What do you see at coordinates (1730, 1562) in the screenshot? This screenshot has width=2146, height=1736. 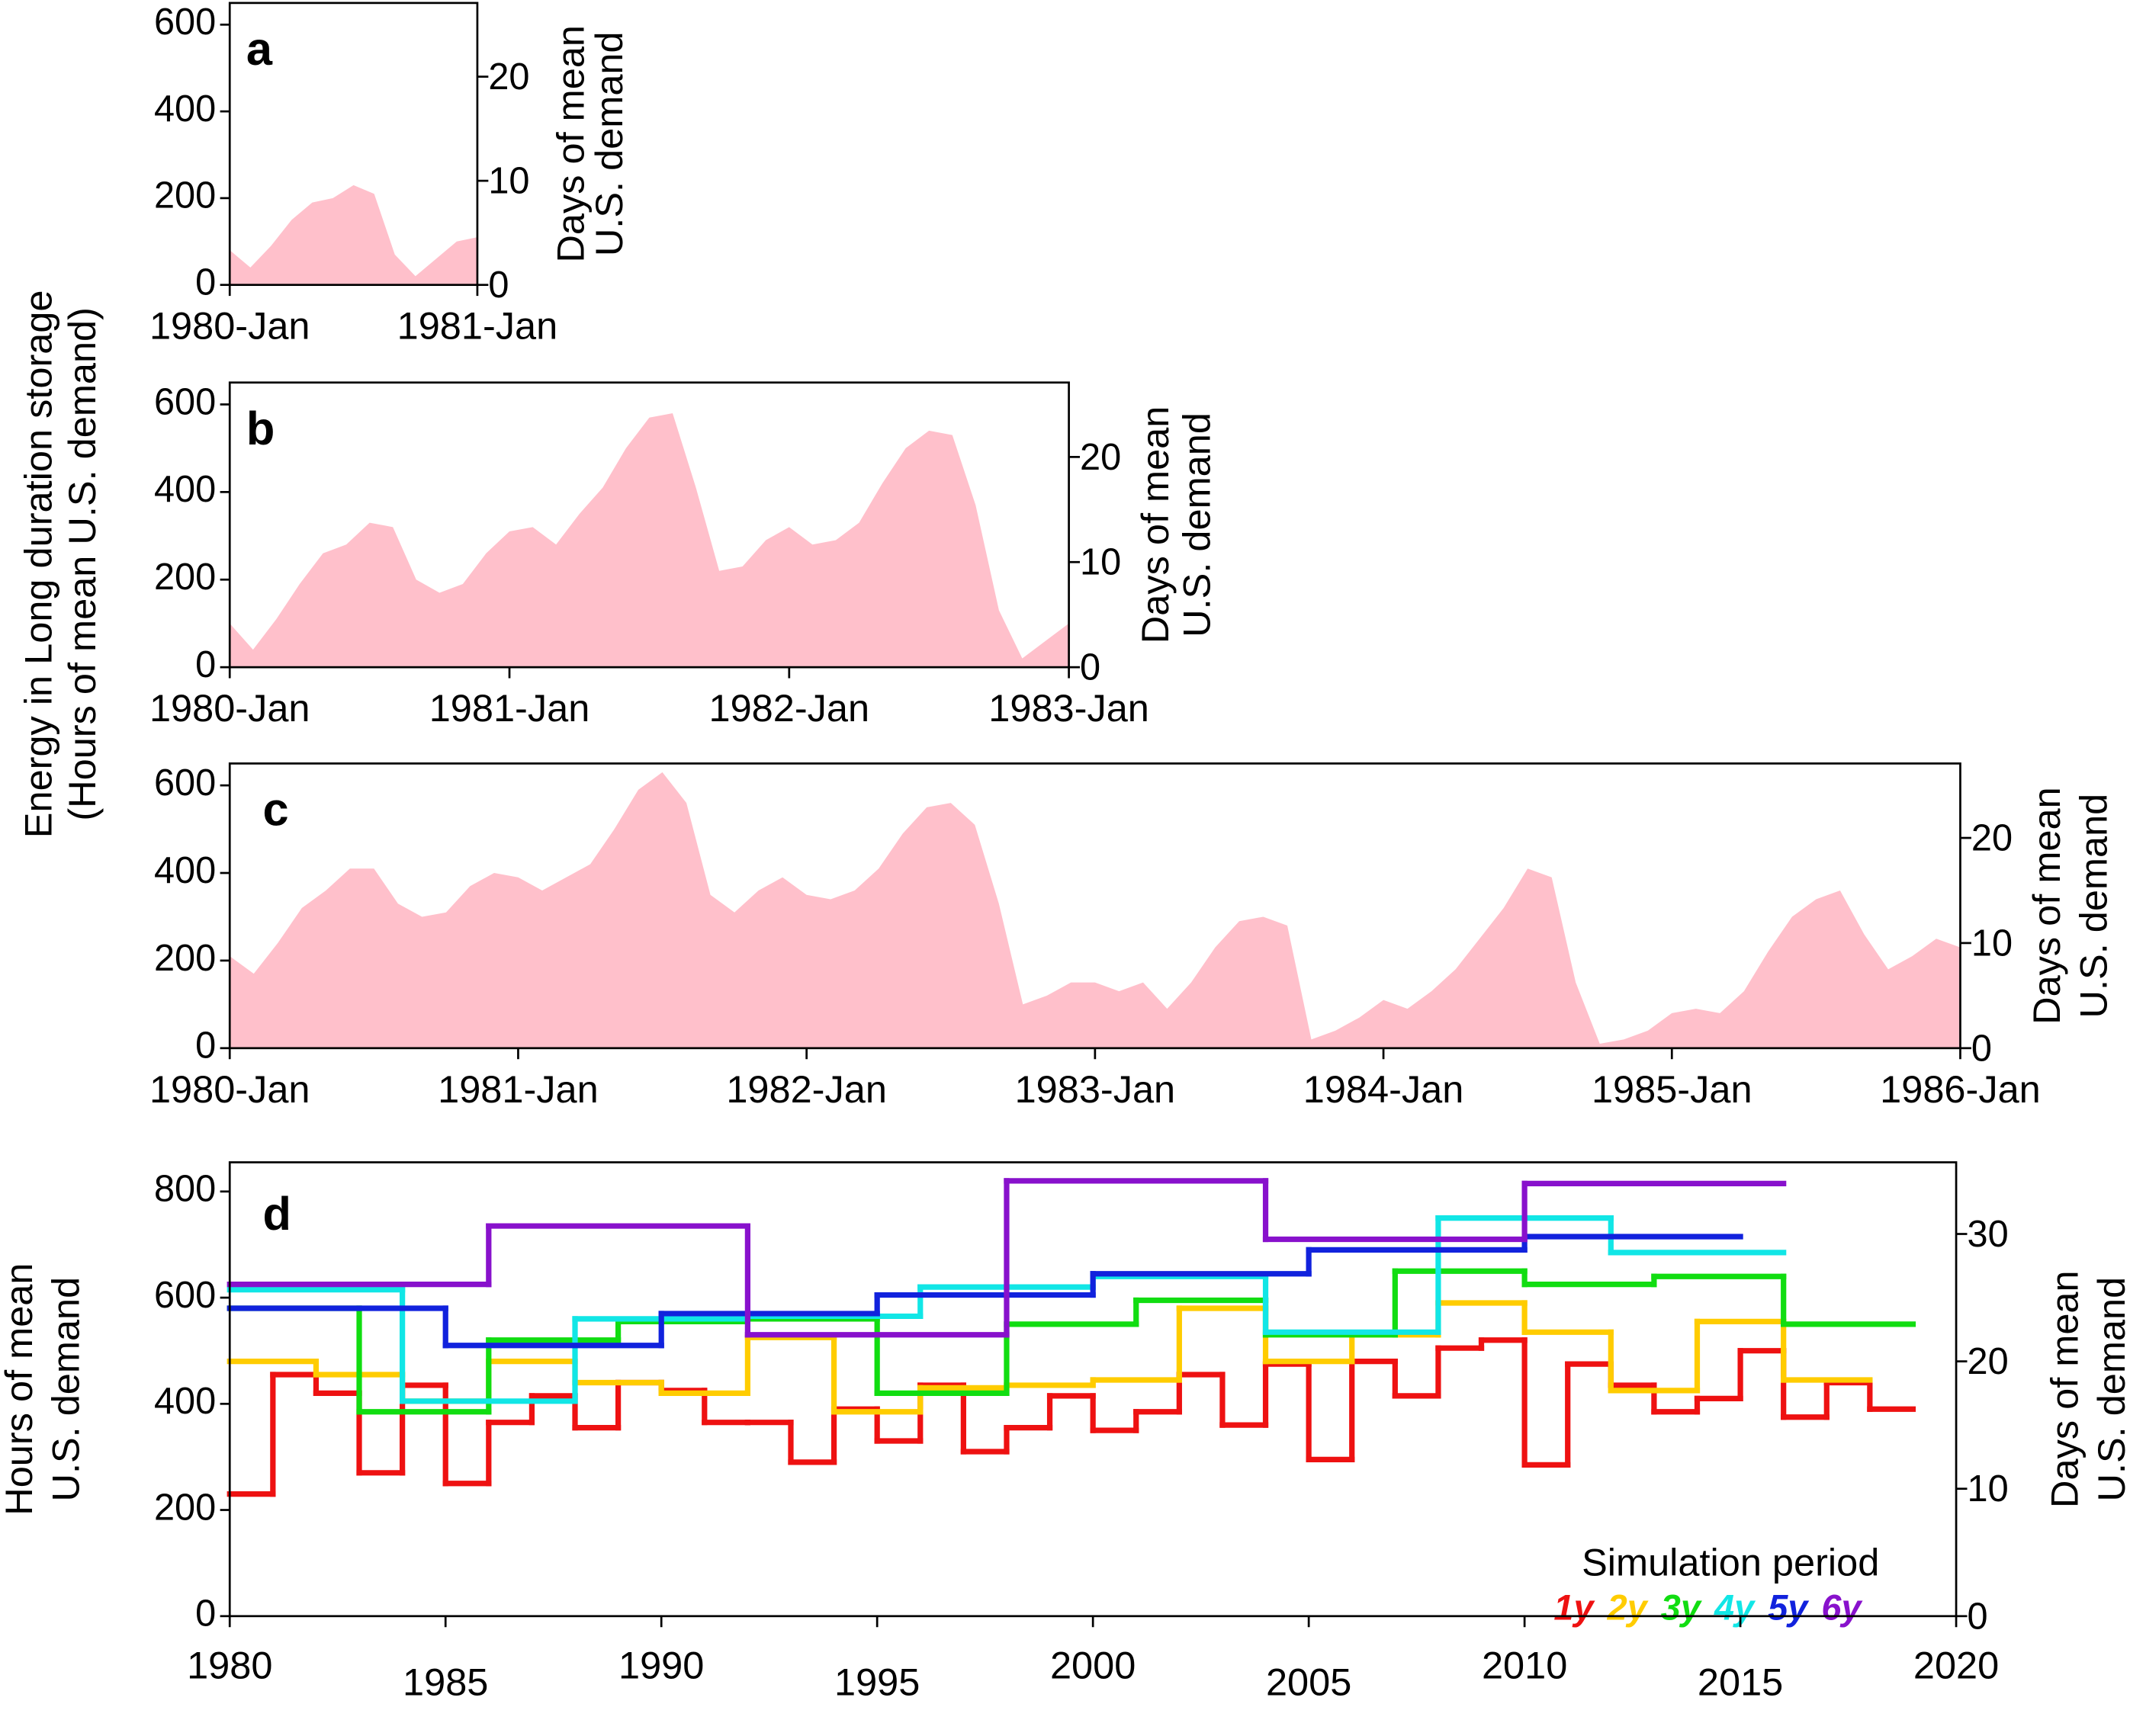 I see `legend-title: Simulation period` at bounding box center [1730, 1562].